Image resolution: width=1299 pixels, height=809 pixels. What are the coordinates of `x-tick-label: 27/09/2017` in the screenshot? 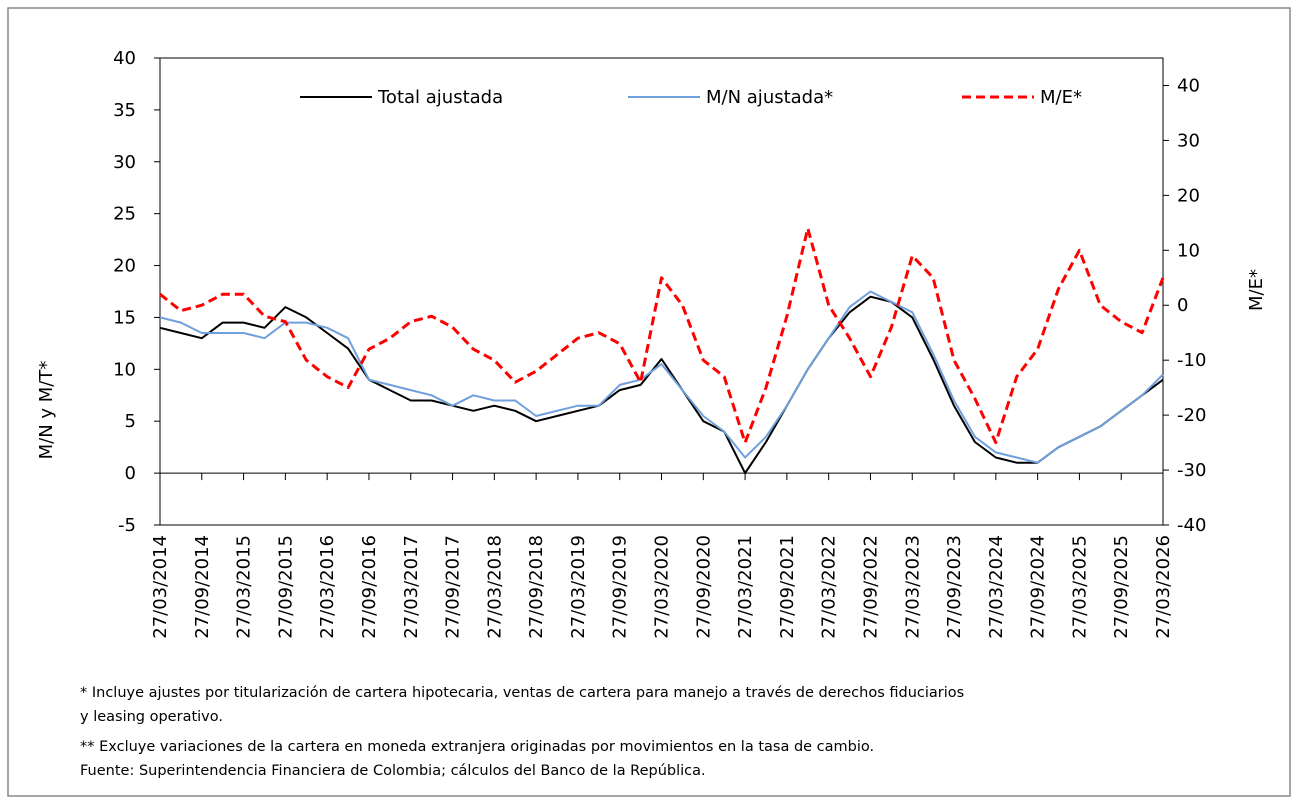 It's located at (453, 587).